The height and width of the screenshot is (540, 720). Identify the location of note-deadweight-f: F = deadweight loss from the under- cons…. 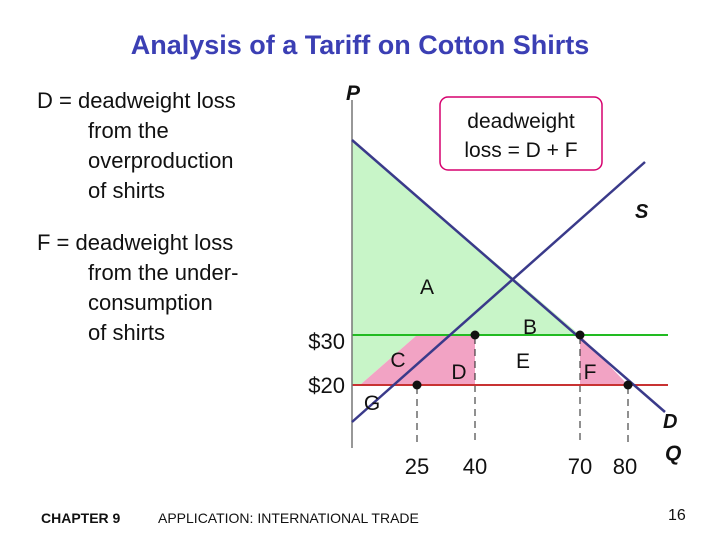
(162, 288).